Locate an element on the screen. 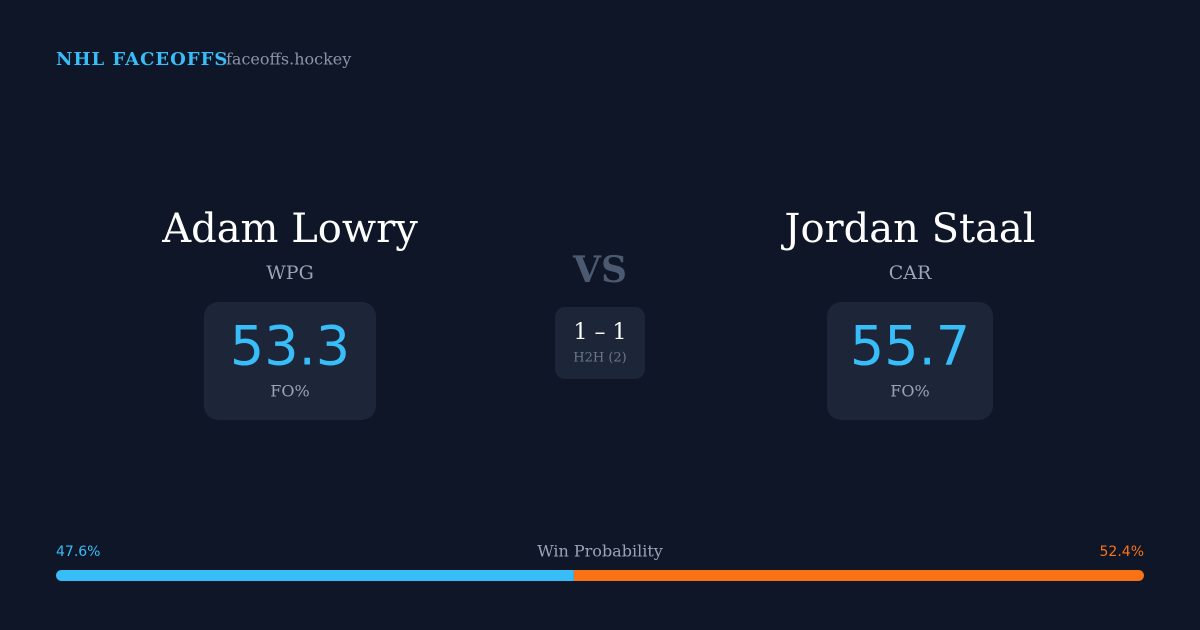 The image size is (1200, 630). h2h-label: H2H (2) is located at coordinates (600, 358).